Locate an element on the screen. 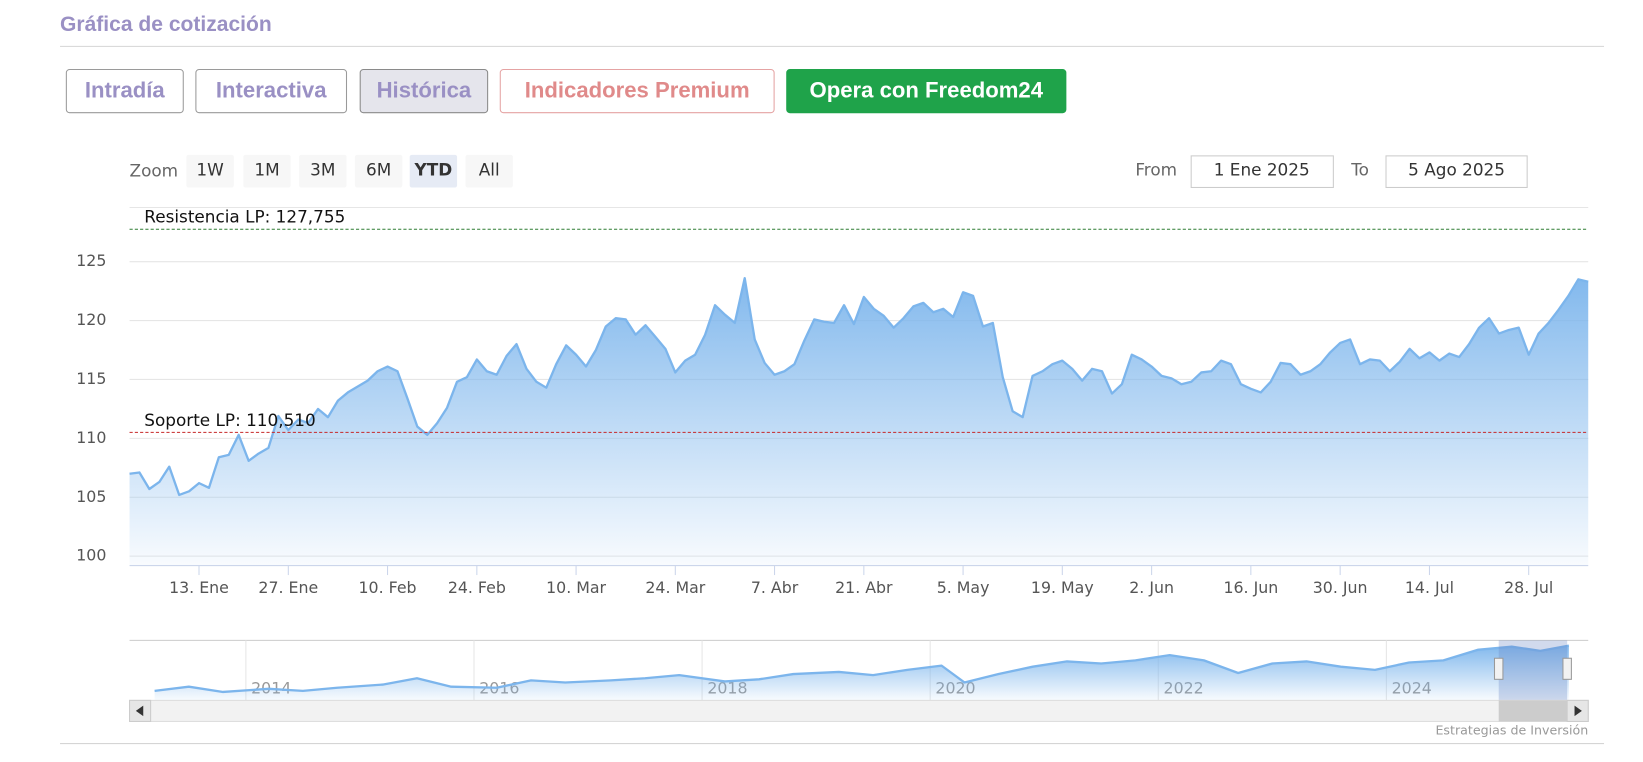  x-tick-label: 19. May is located at coordinates (1062, 587).